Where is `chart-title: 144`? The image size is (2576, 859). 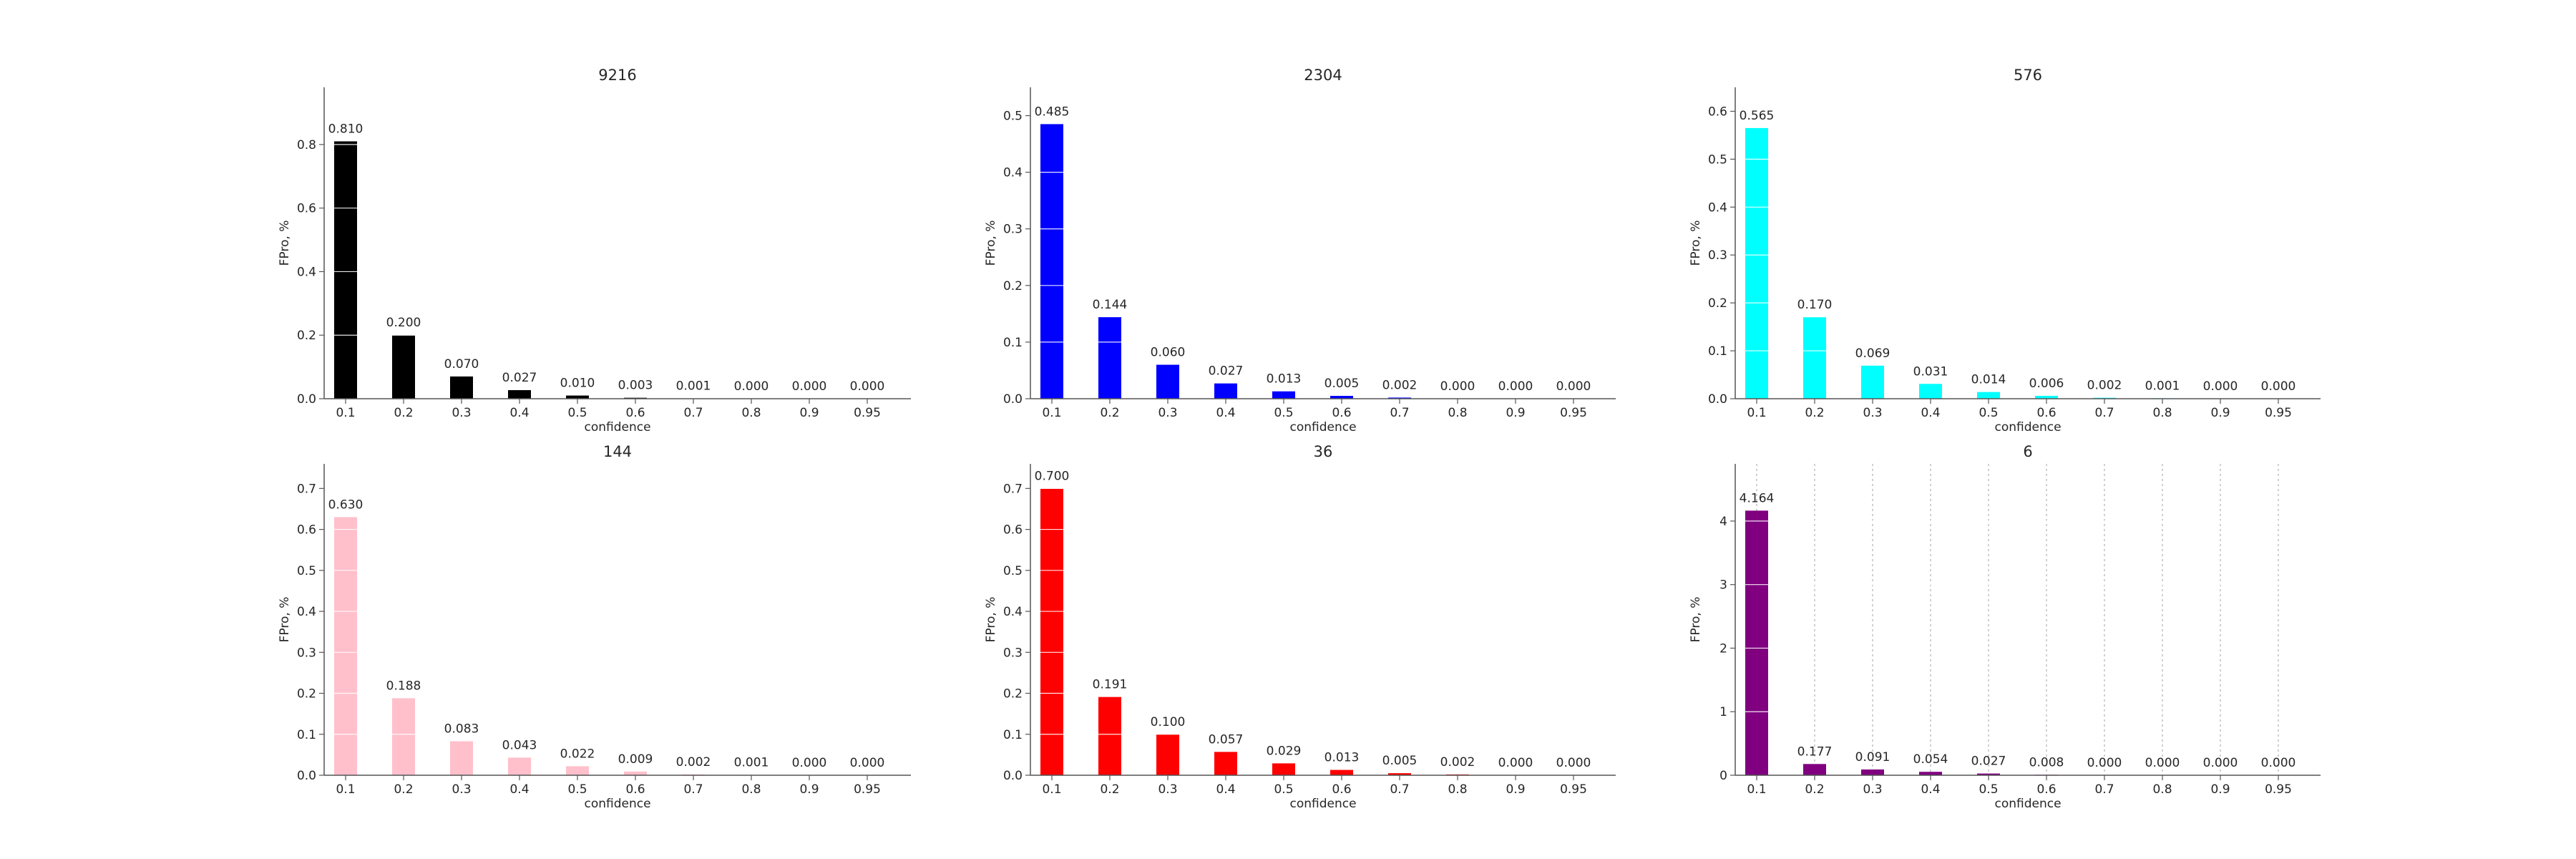
chart-title: 144 is located at coordinates (617, 451).